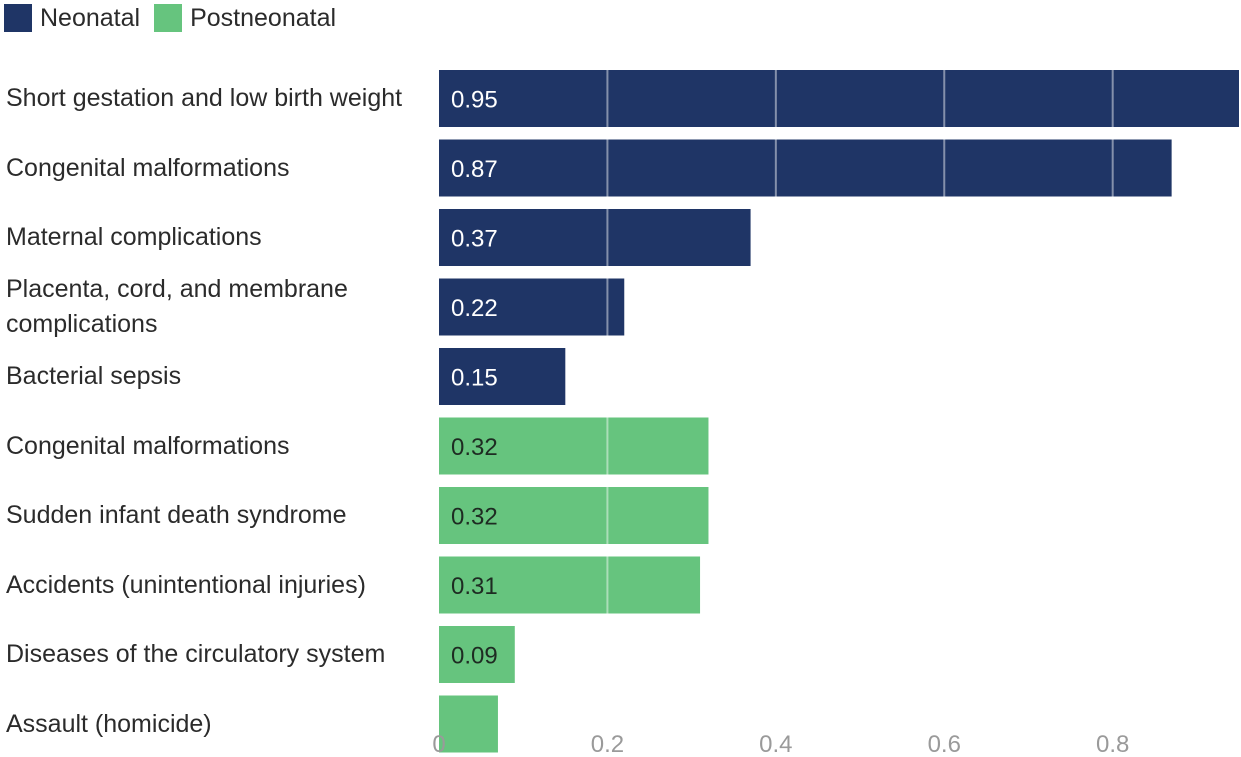 The height and width of the screenshot is (757, 1241). What do you see at coordinates (90, 17) in the screenshot?
I see `legend-label-neonatal: Neonatal` at bounding box center [90, 17].